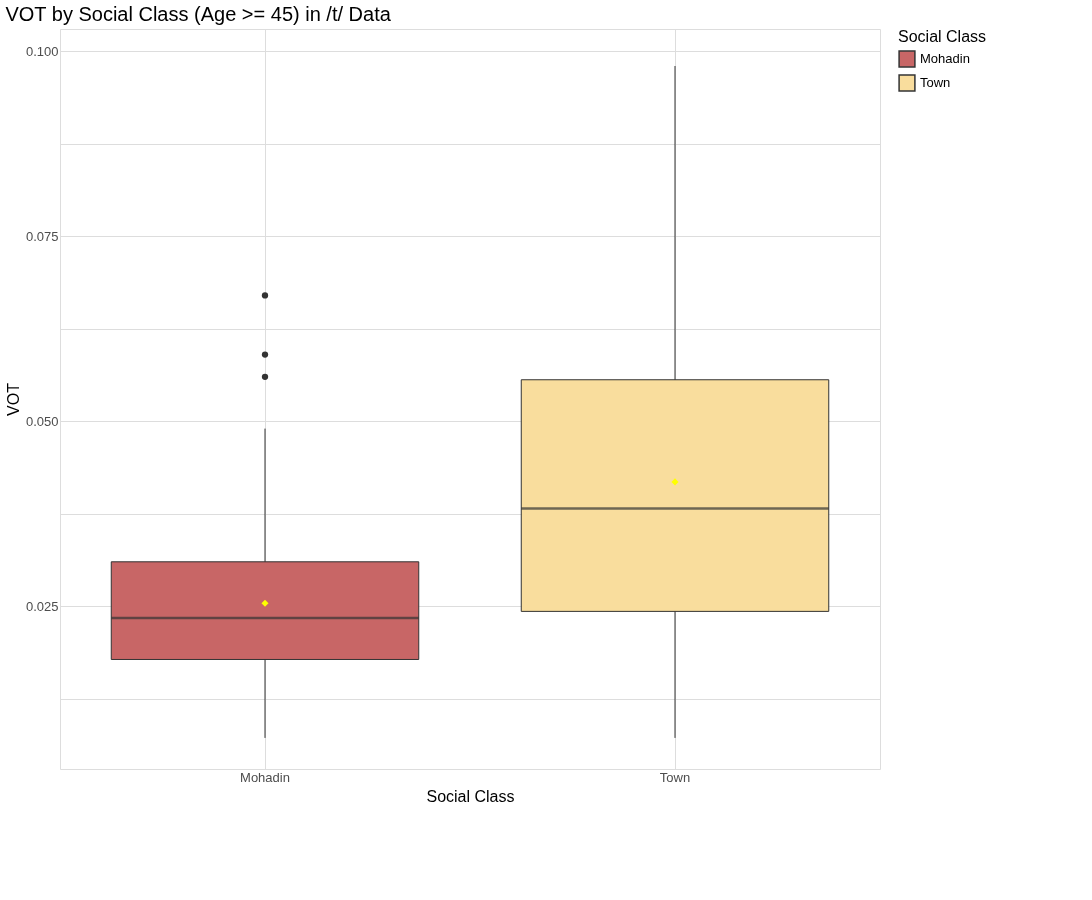 Image resolution: width=1092 pixels, height=900 pixels. Describe the element at coordinates (935, 82) in the screenshot. I see `legend-label: Town` at that location.